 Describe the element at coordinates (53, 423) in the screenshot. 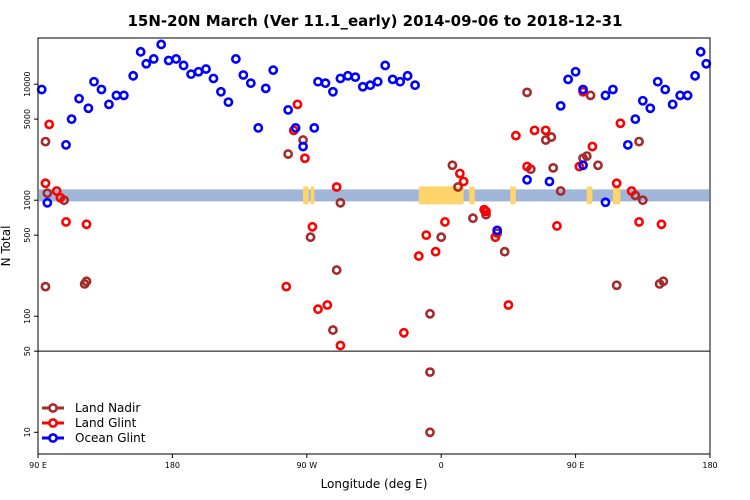

I see `legend-marker-land-glint` at that location.